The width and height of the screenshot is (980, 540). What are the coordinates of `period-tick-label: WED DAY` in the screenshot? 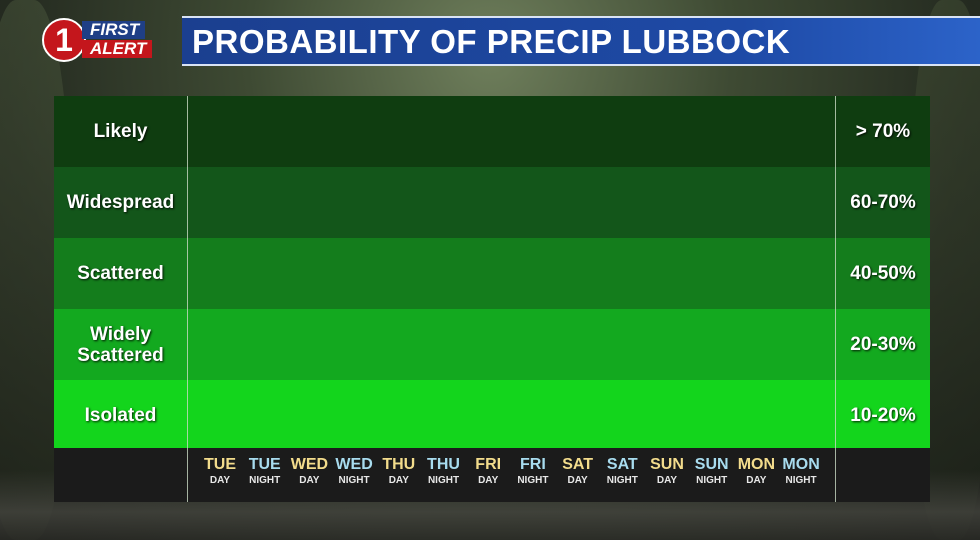 It's located at (309, 472).